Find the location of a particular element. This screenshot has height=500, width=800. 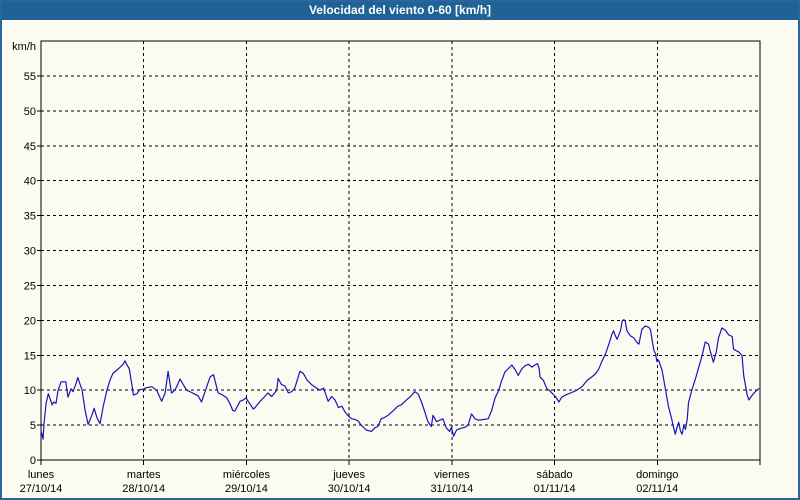

y-axis-unit-label: km/h is located at coordinates (24, 47).